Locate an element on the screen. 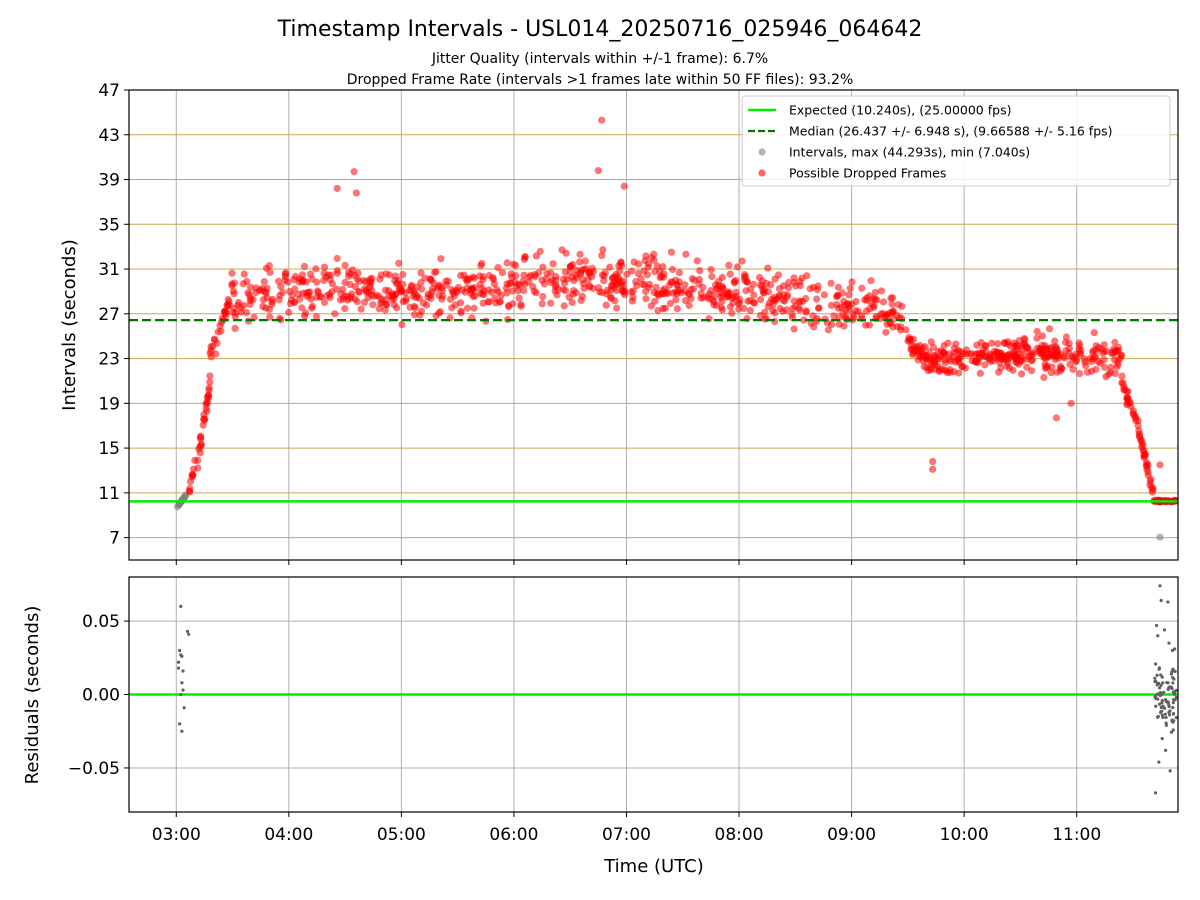  top-y-tick-label: 35 is located at coordinates (109, 225).